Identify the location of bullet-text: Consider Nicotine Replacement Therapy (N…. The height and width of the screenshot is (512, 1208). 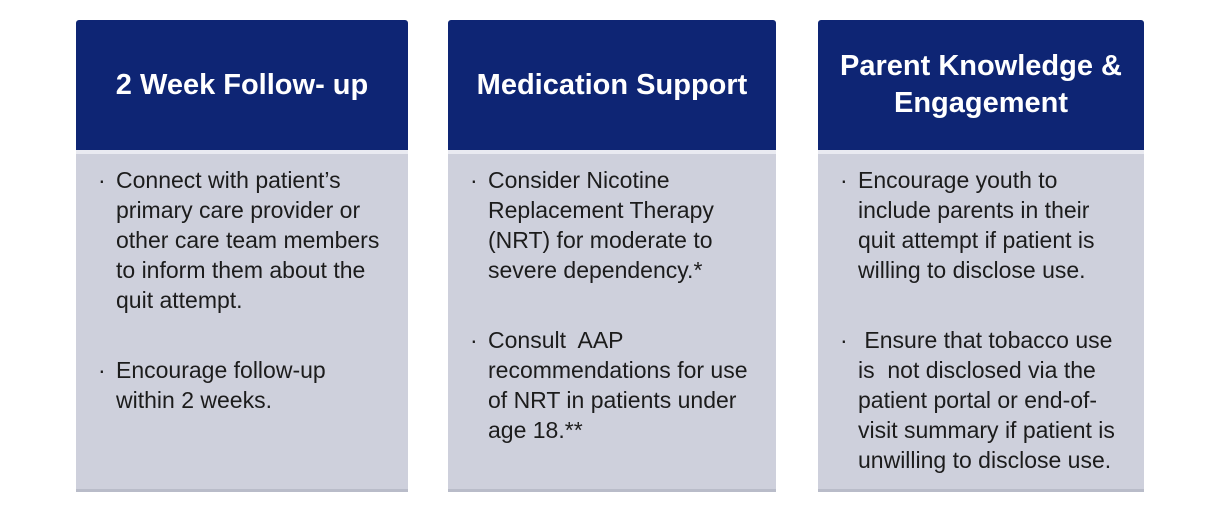
(604, 225).